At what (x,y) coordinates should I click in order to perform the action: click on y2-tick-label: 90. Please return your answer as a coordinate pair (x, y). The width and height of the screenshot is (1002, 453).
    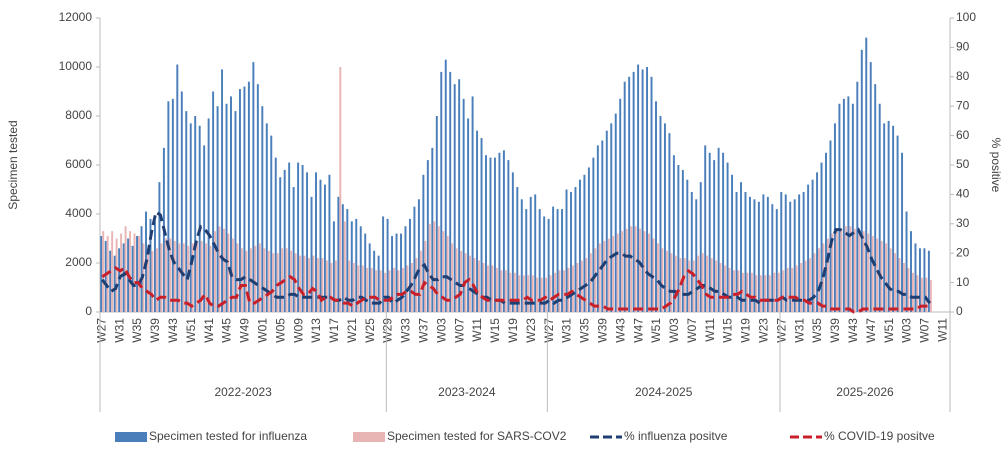
    Looking at the image, I should click on (963, 47).